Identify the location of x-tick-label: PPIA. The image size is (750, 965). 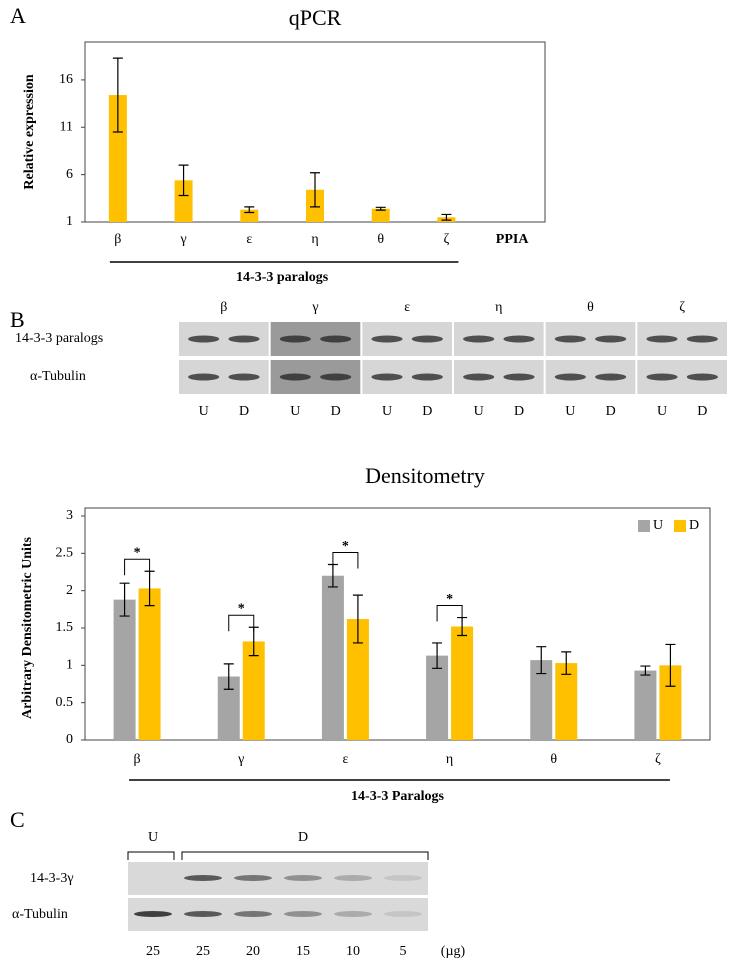
(513, 239).